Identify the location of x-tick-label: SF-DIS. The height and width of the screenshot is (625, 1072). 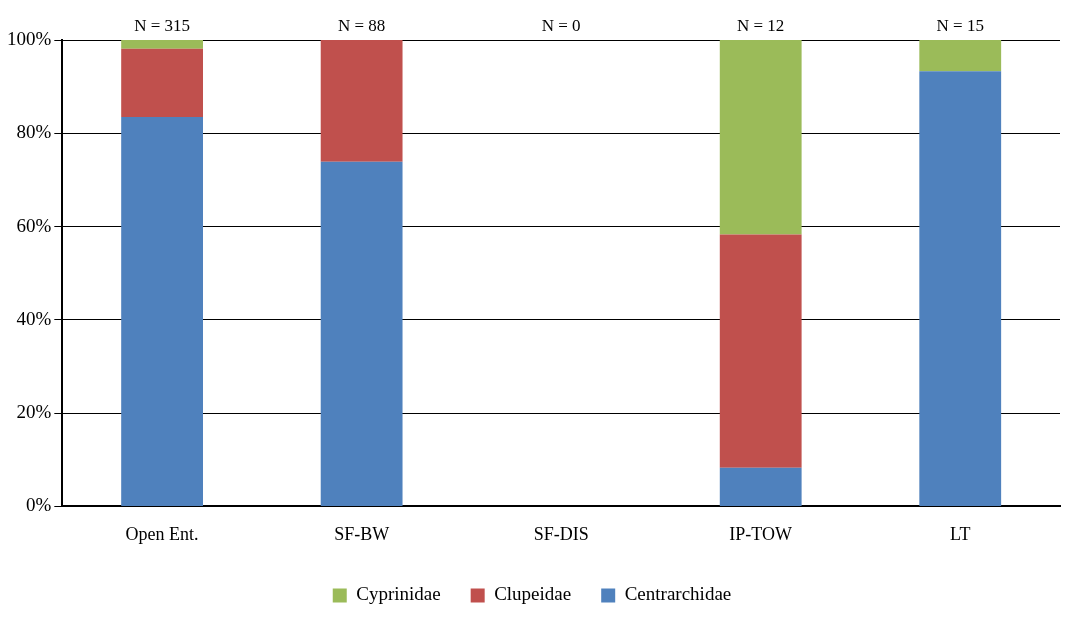
(561, 533).